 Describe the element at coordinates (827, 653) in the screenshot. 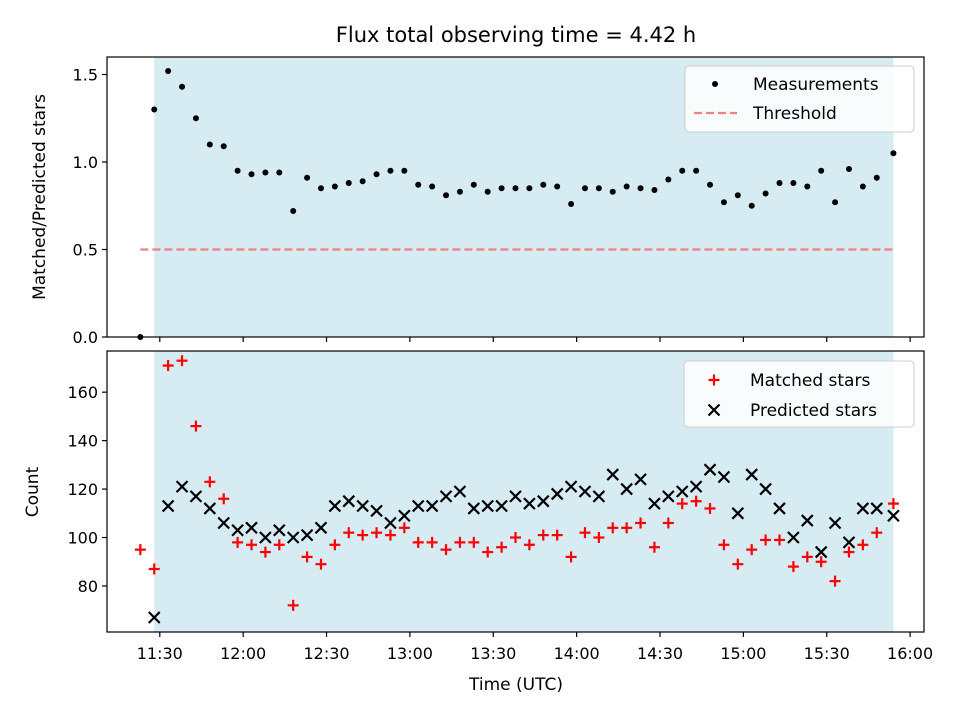

I see `x-tick-label: 15:30` at that location.